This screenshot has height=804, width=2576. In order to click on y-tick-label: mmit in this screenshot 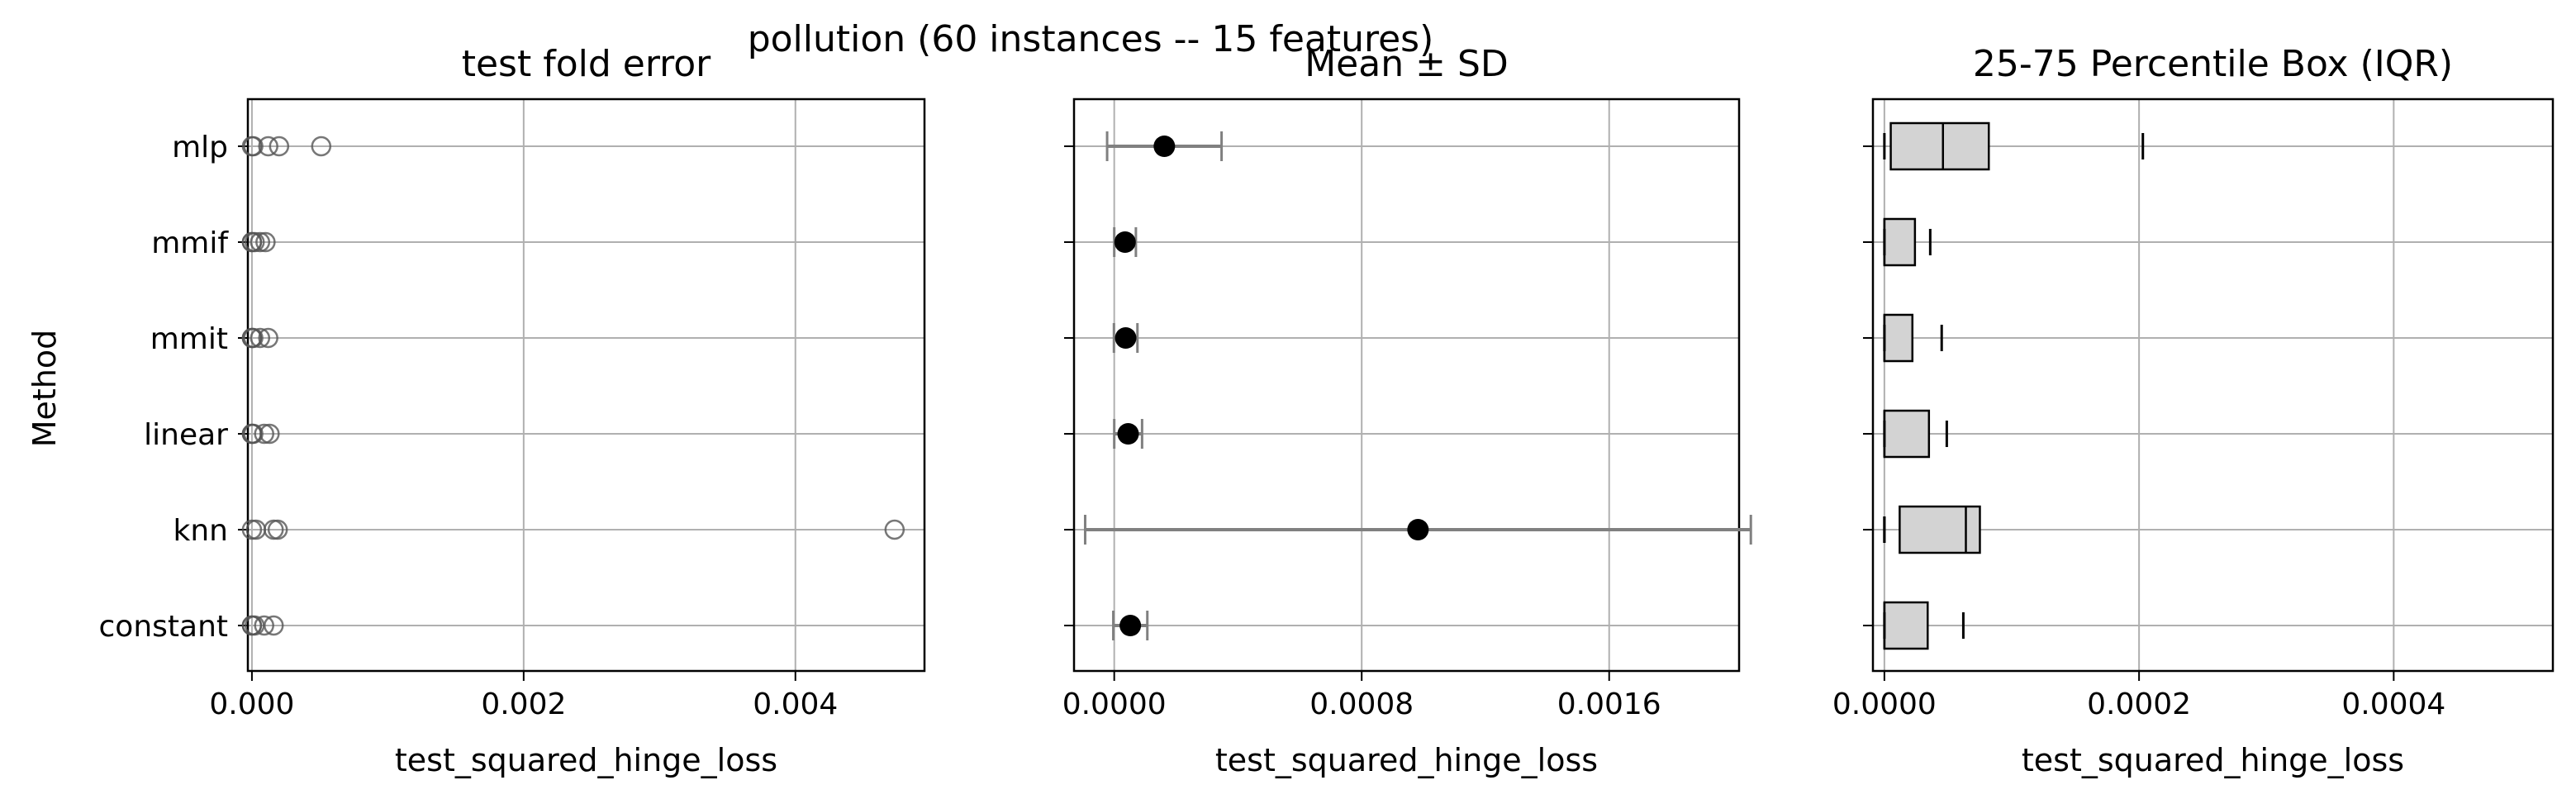, I will do `click(189, 339)`.